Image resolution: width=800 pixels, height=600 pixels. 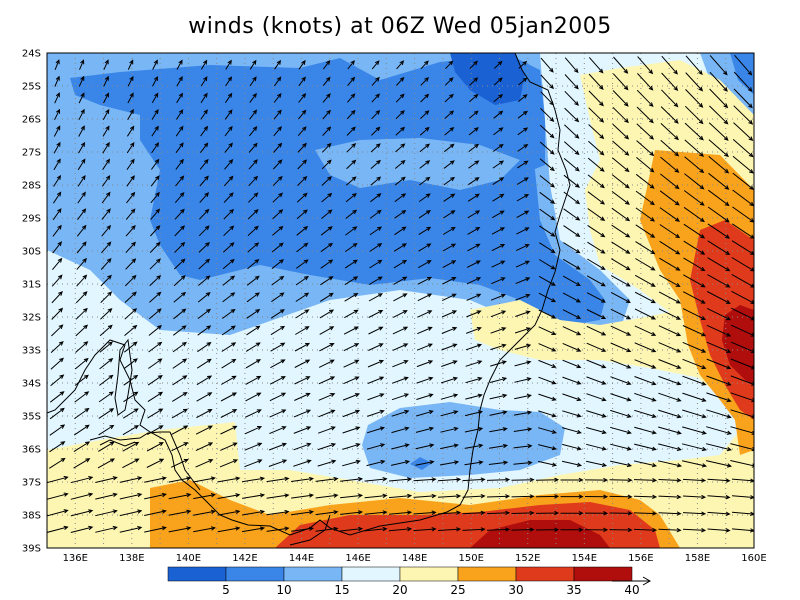 I want to click on lat-label: 26S, so click(x=31, y=120).